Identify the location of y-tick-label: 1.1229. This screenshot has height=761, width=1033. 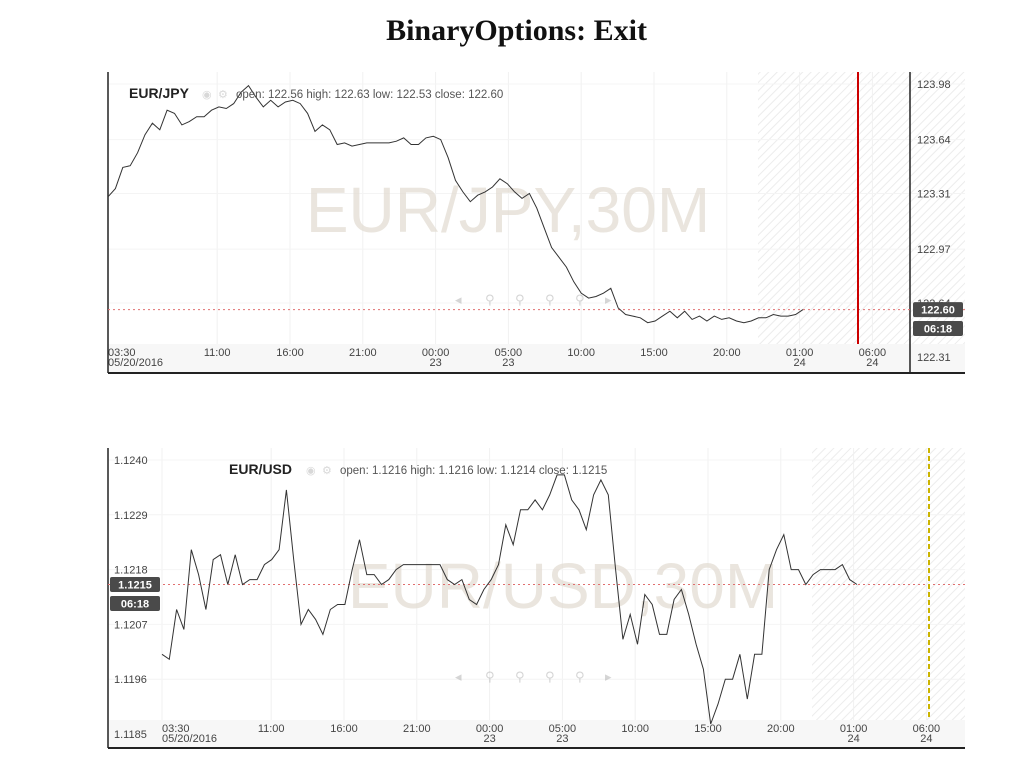
(131, 516).